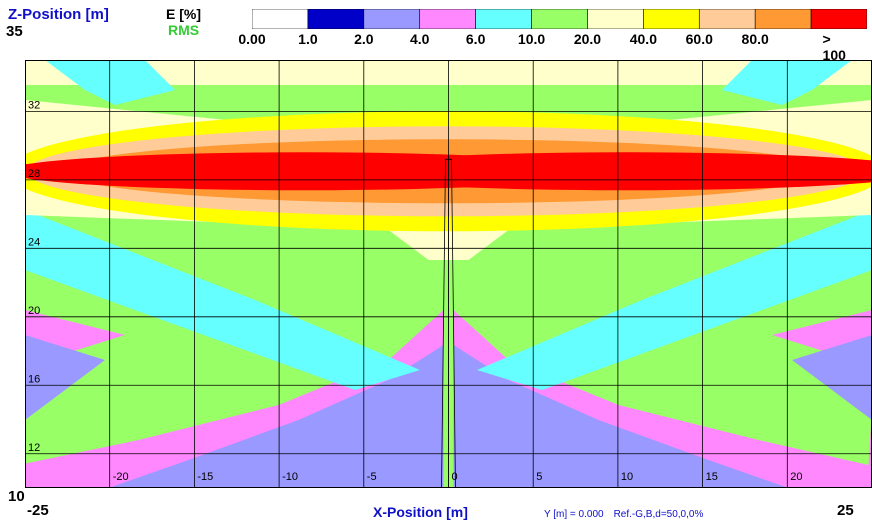 The height and width of the screenshot is (522, 872). Describe the element at coordinates (658, 514) in the screenshot. I see `reference-label: Ref.-G,B,d=50,0,0%` at that location.